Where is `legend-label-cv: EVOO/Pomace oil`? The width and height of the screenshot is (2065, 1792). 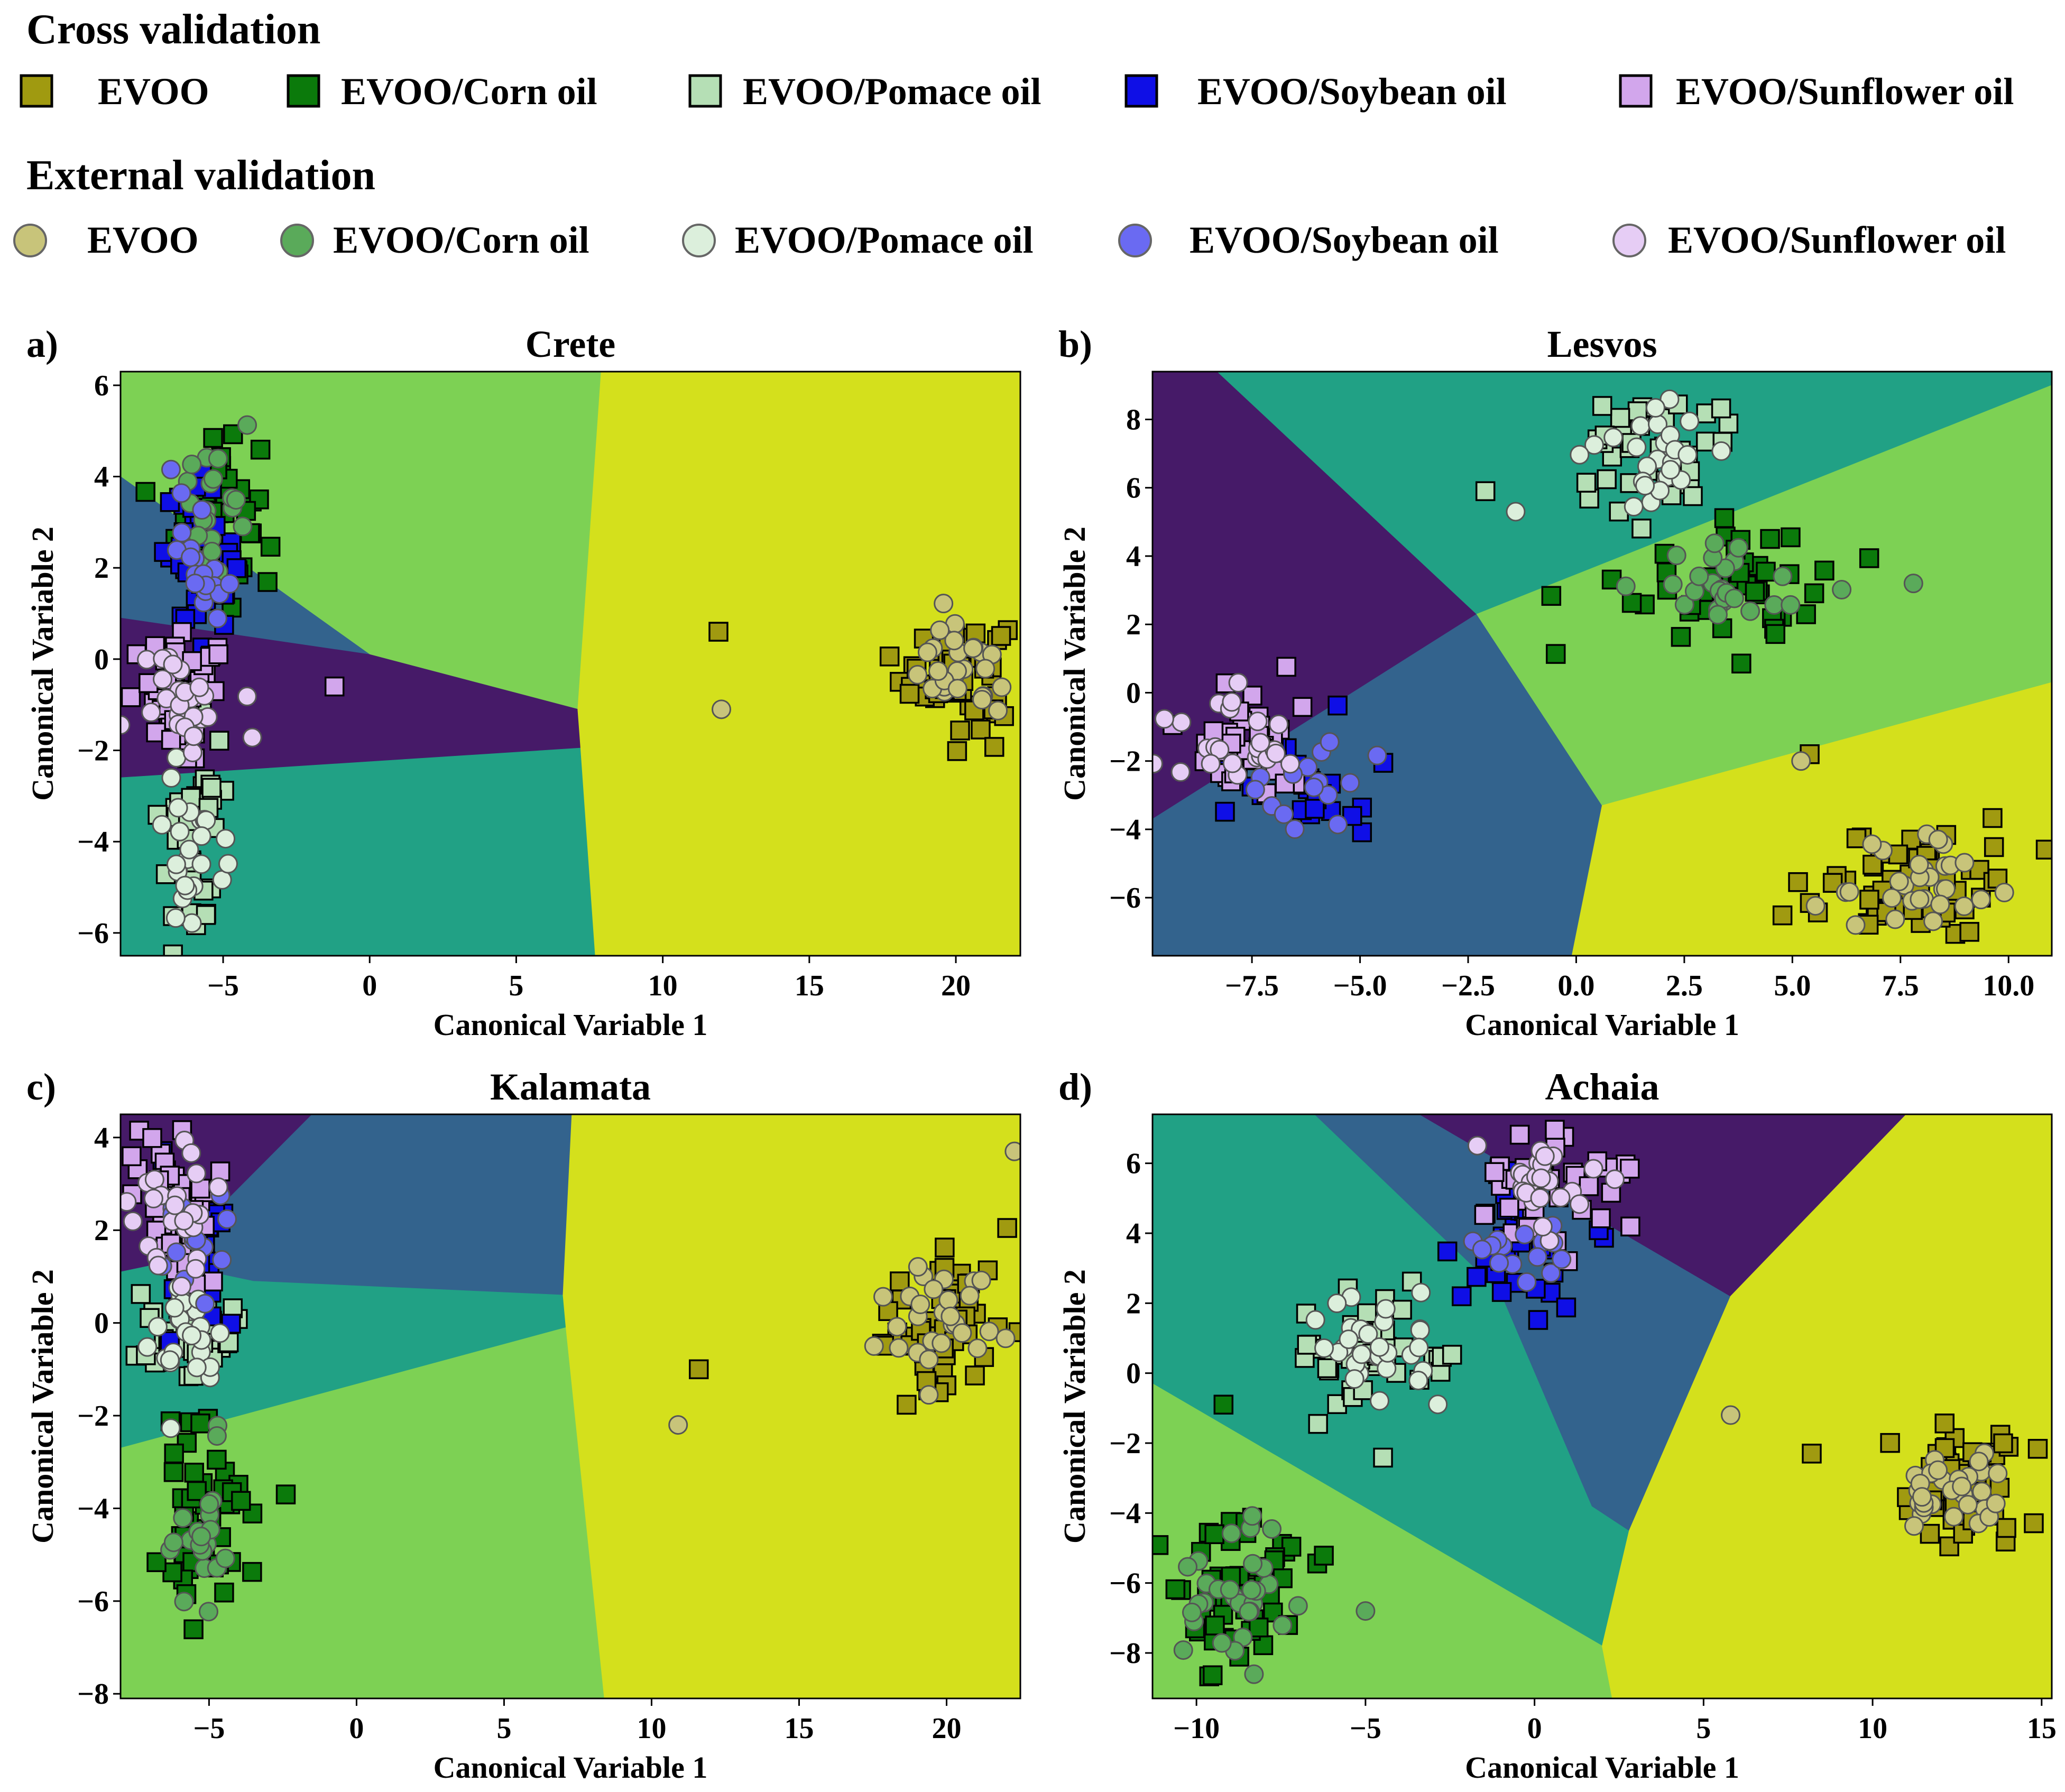 legend-label-cv: EVOO/Pomace oil is located at coordinates (892, 91).